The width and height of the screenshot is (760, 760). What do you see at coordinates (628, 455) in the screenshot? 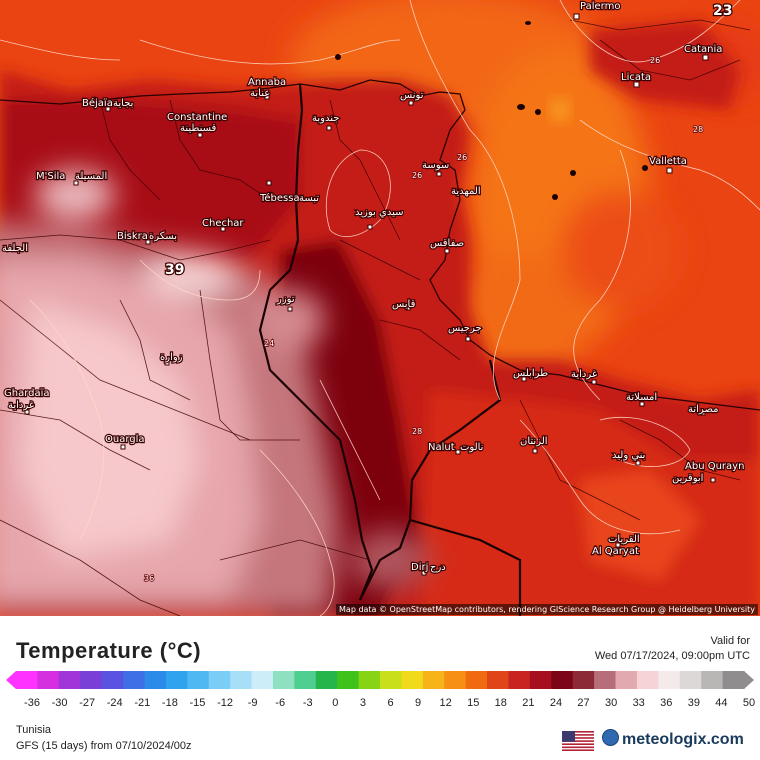
I see `place-label-ar-banywalid: بني وليد` at bounding box center [628, 455].